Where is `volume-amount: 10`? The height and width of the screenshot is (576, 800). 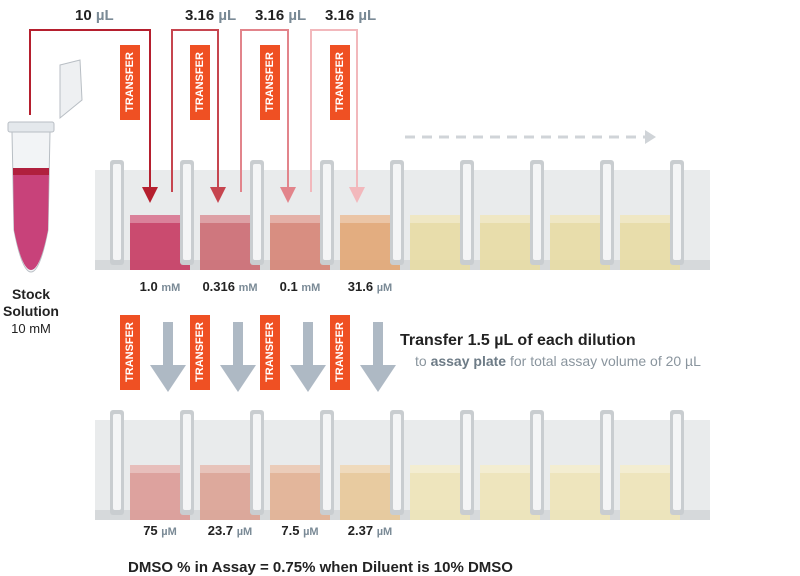
volume-amount: 10 is located at coordinates (83, 15).